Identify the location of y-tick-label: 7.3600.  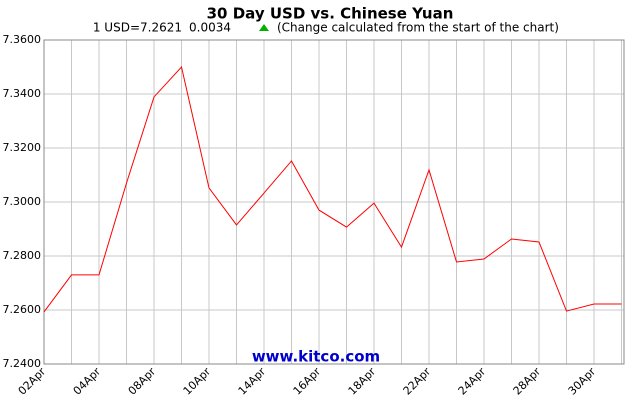
(22, 39).